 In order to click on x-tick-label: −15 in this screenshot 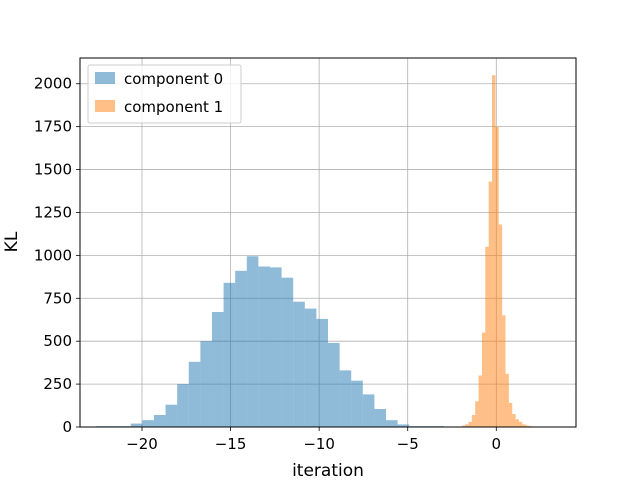, I will do `click(231, 444)`.